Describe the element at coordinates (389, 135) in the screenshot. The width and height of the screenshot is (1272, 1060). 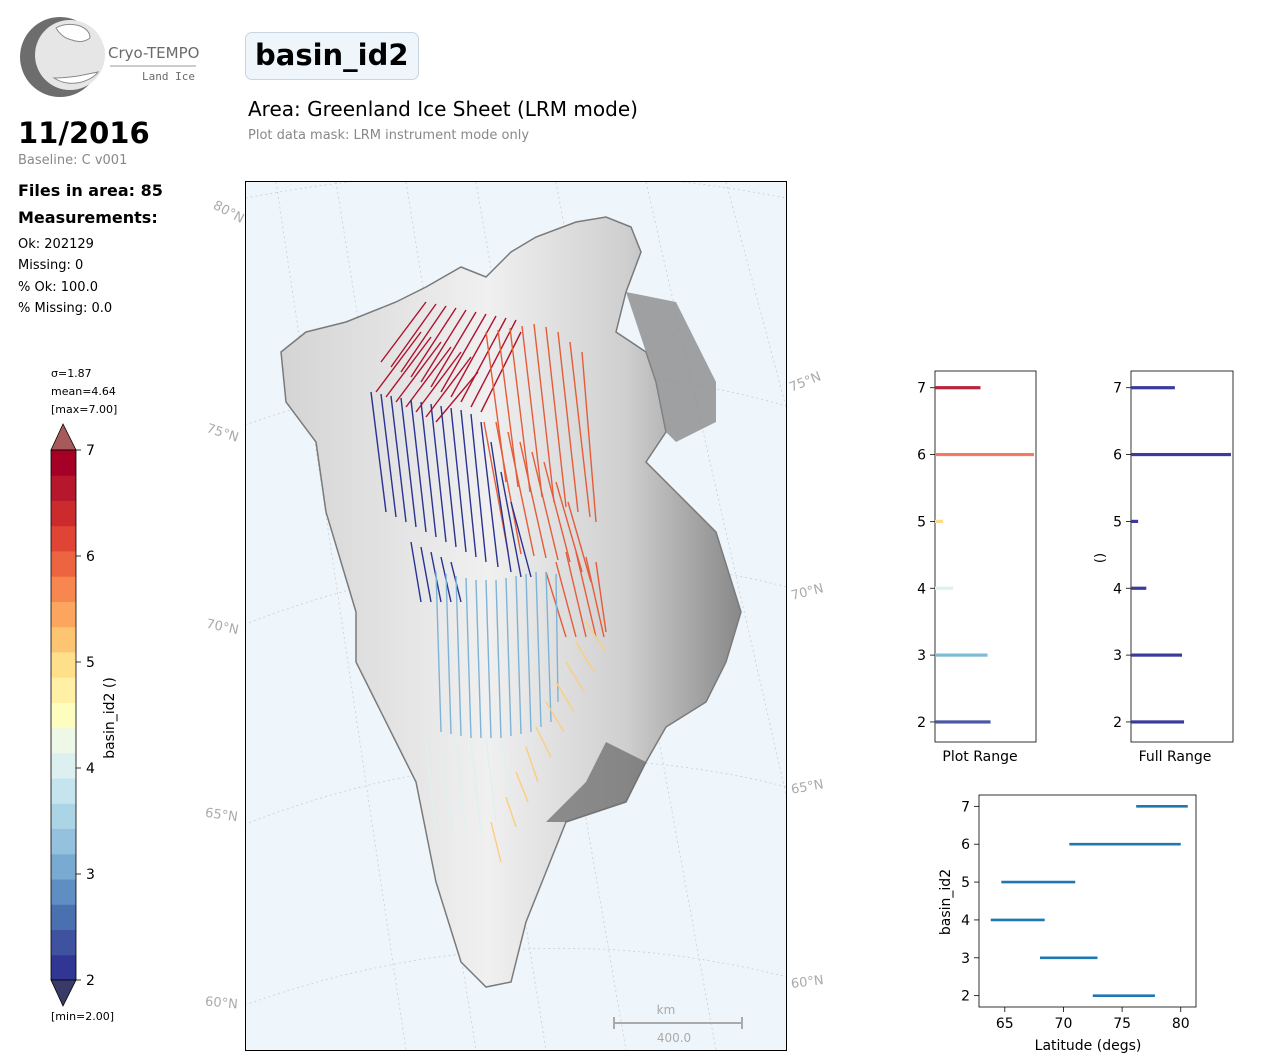
I see `mask-note: Plot data mask: LRM instrument mode only` at that location.